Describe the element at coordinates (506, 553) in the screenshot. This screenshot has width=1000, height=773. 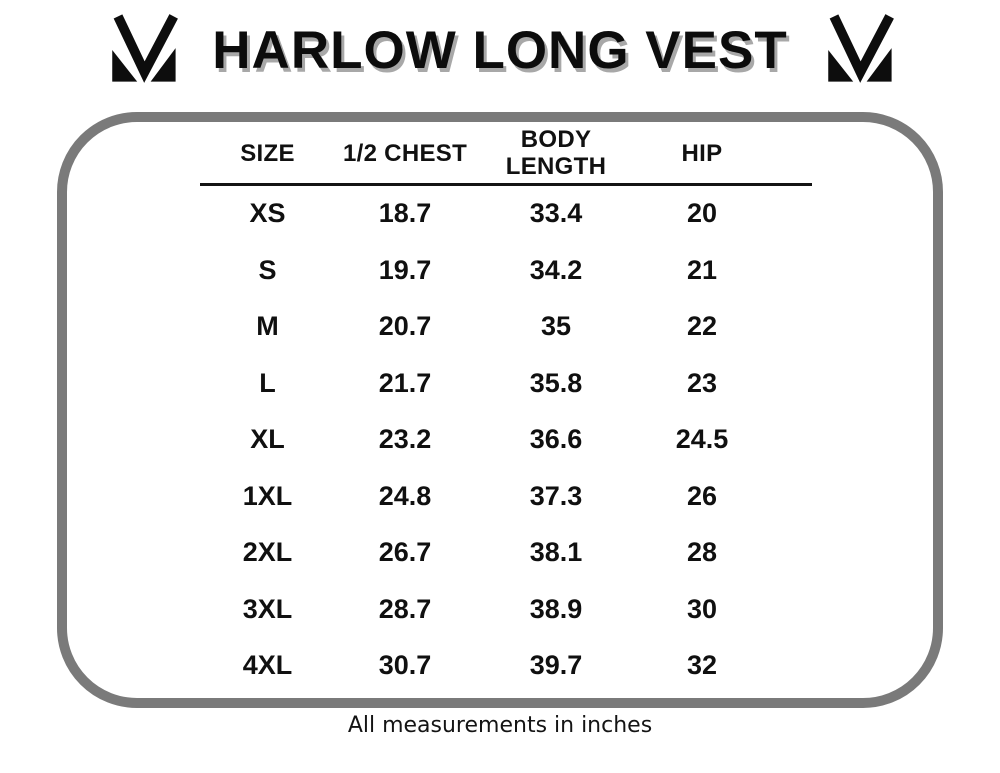
I see `table-row-2xl: 2XL 26.7 38.1 28` at that location.